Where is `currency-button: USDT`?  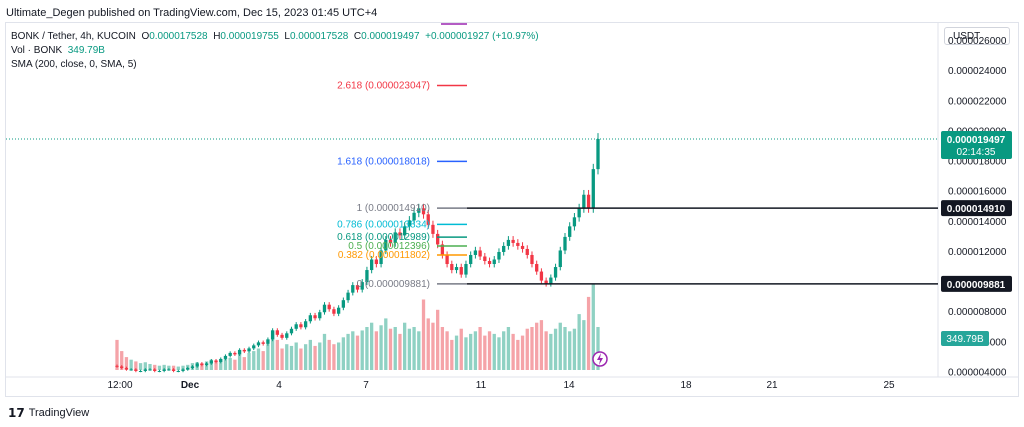 currency-button: USDT is located at coordinates (977, 36).